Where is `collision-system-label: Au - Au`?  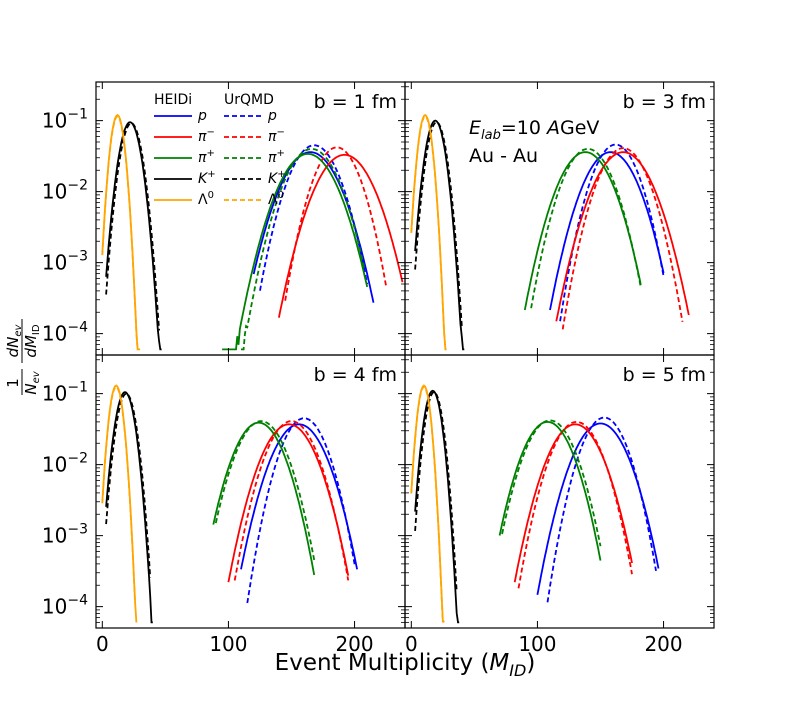 collision-system-label: Au - Au is located at coordinates (503, 156).